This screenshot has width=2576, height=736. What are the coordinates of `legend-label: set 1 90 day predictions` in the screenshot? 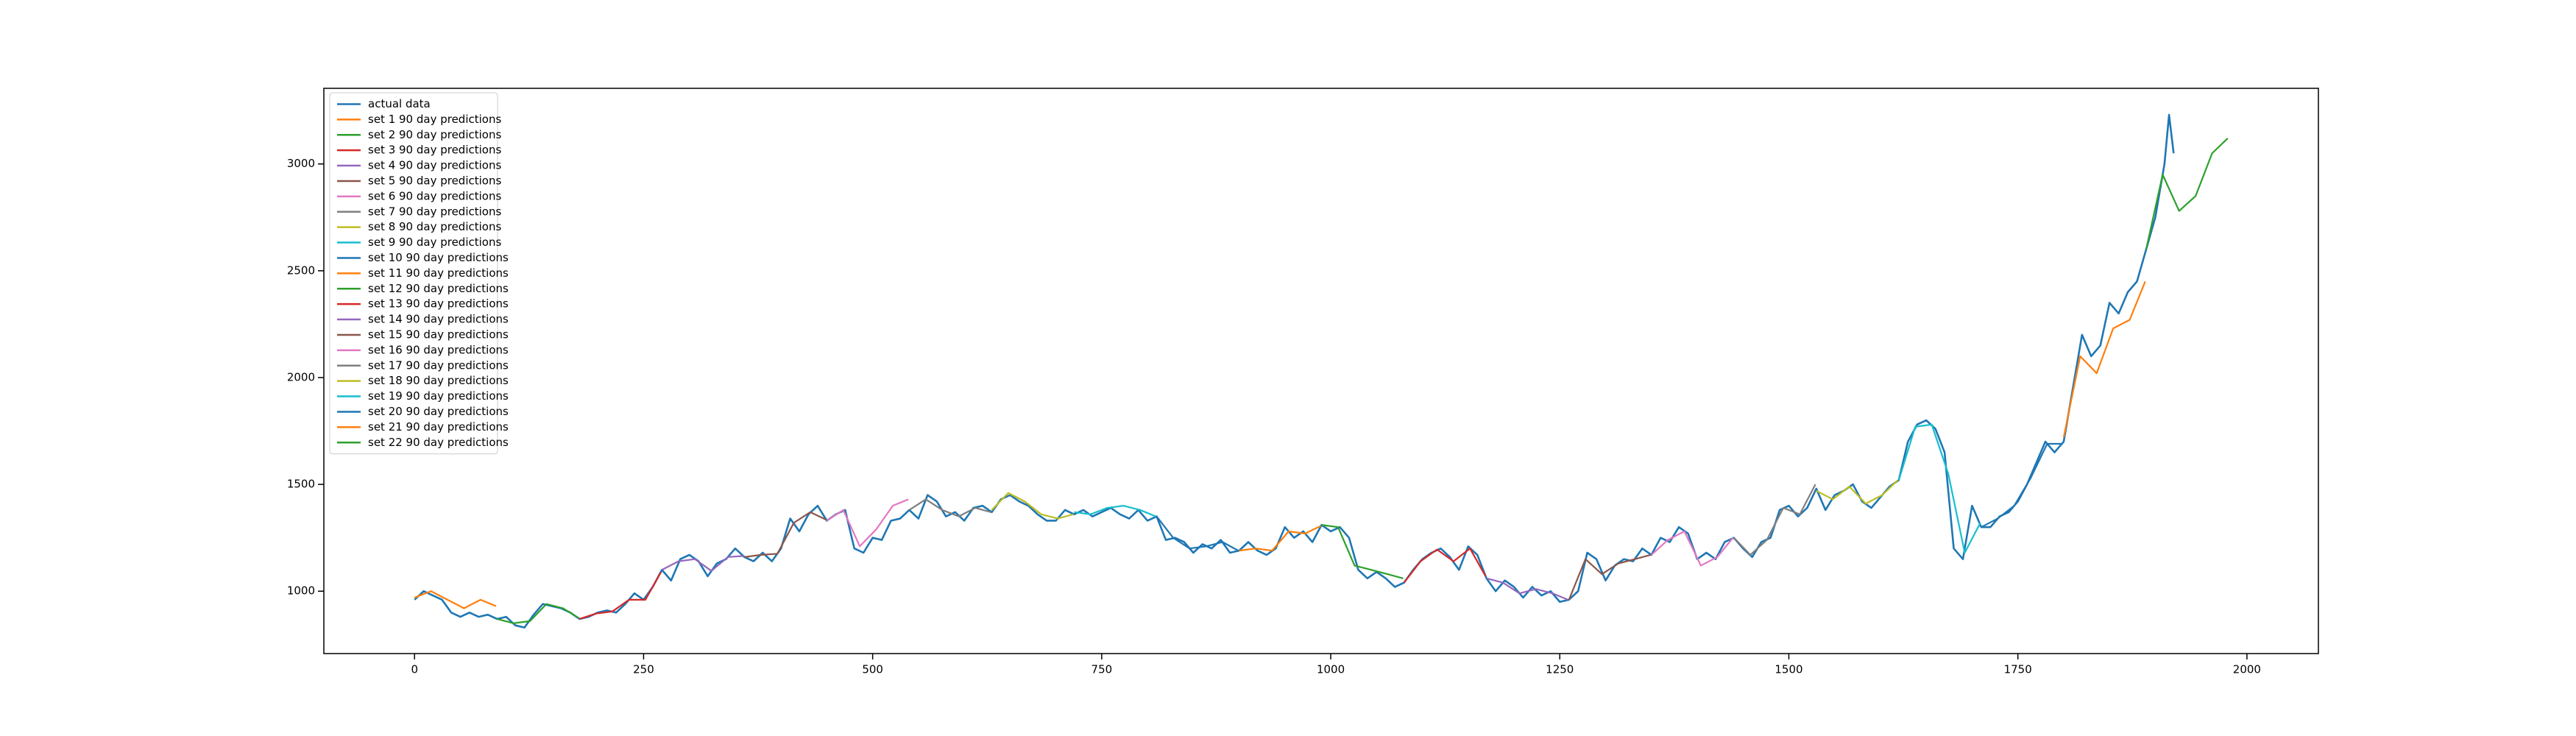 It's located at (434, 120).